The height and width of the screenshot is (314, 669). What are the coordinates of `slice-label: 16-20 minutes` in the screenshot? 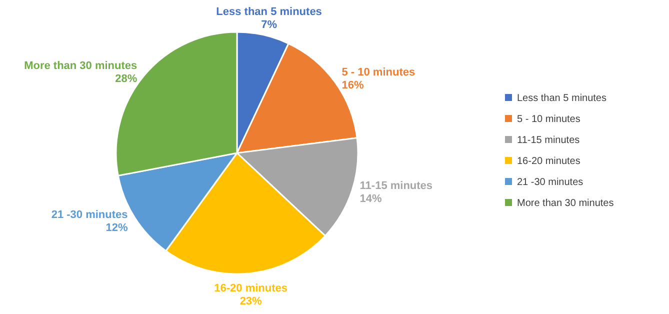 It's located at (251, 288).